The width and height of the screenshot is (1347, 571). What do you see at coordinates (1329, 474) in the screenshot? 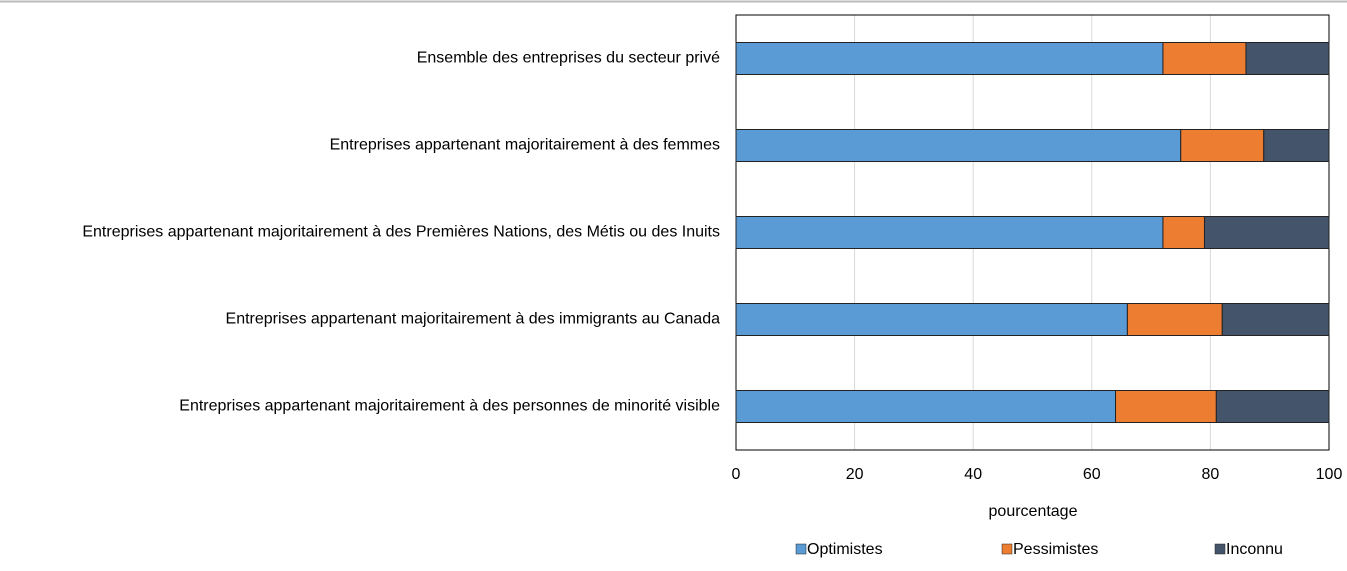
I see `x-tick-label: 100` at bounding box center [1329, 474].